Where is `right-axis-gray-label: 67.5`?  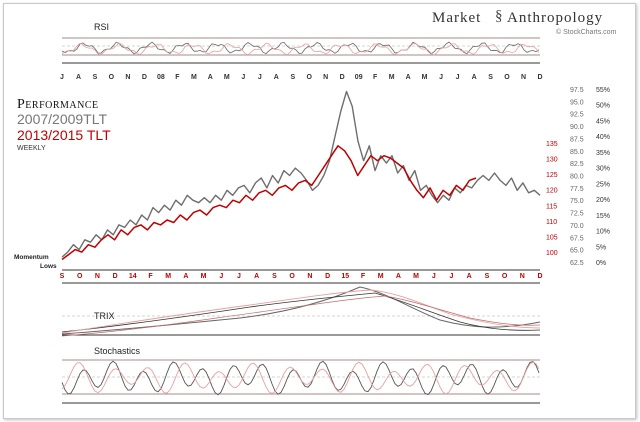 right-axis-gray-label: 67.5 is located at coordinates (577, 238).